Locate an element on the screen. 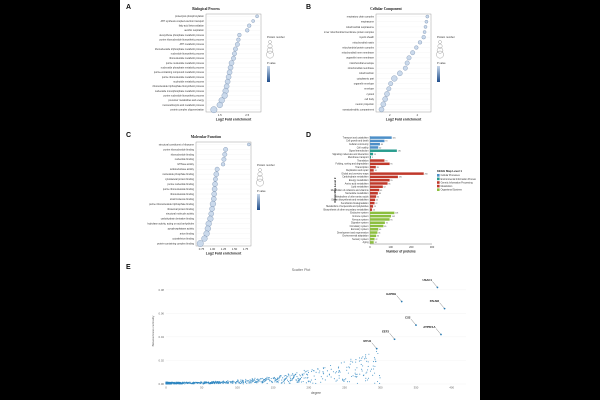 Image resolution: width=600 pixels, height=400 pixels. bar-category-label: Nucleotide metabolism is located at coordinates (356, 193).